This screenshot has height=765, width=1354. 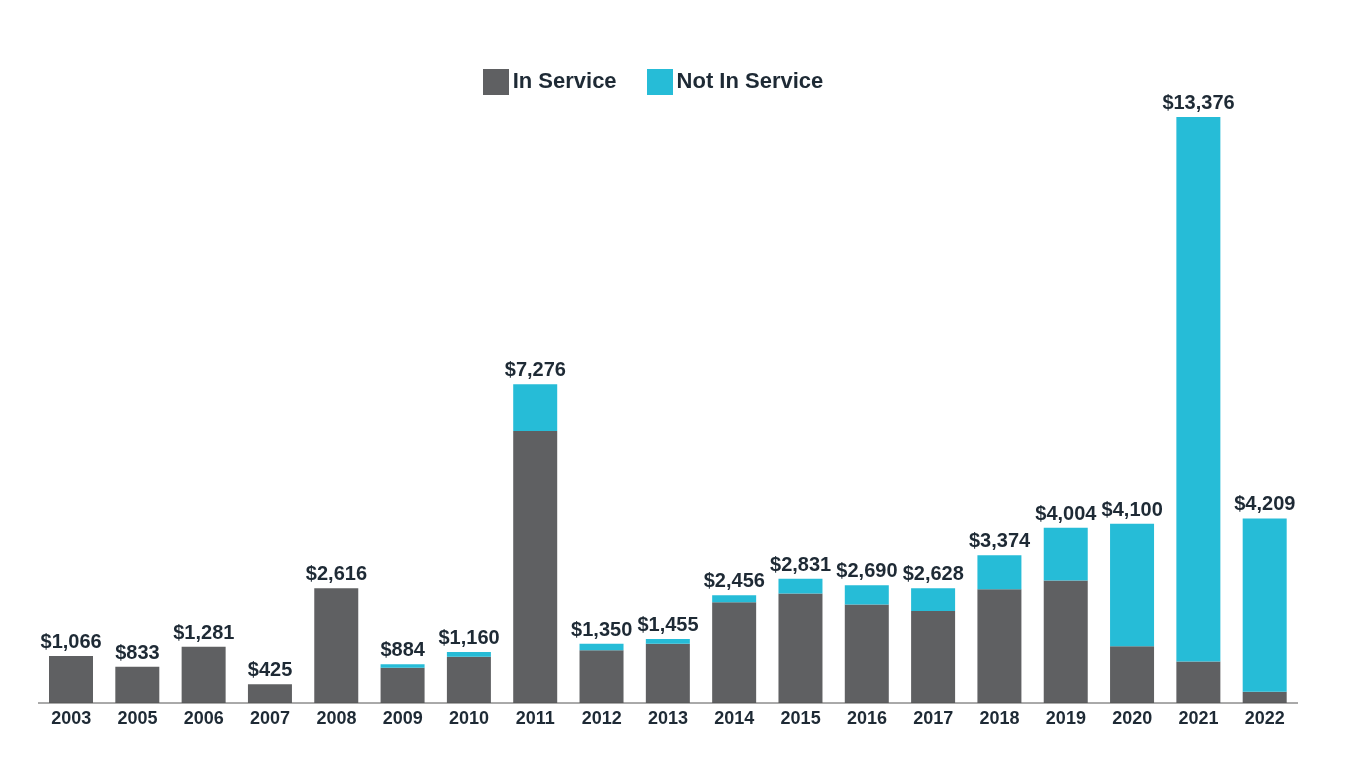 What do you see at coordinates (1132, 717) in the screenshot?
I see `x-tick-label: 2020` at bounding box center [1132, 717].